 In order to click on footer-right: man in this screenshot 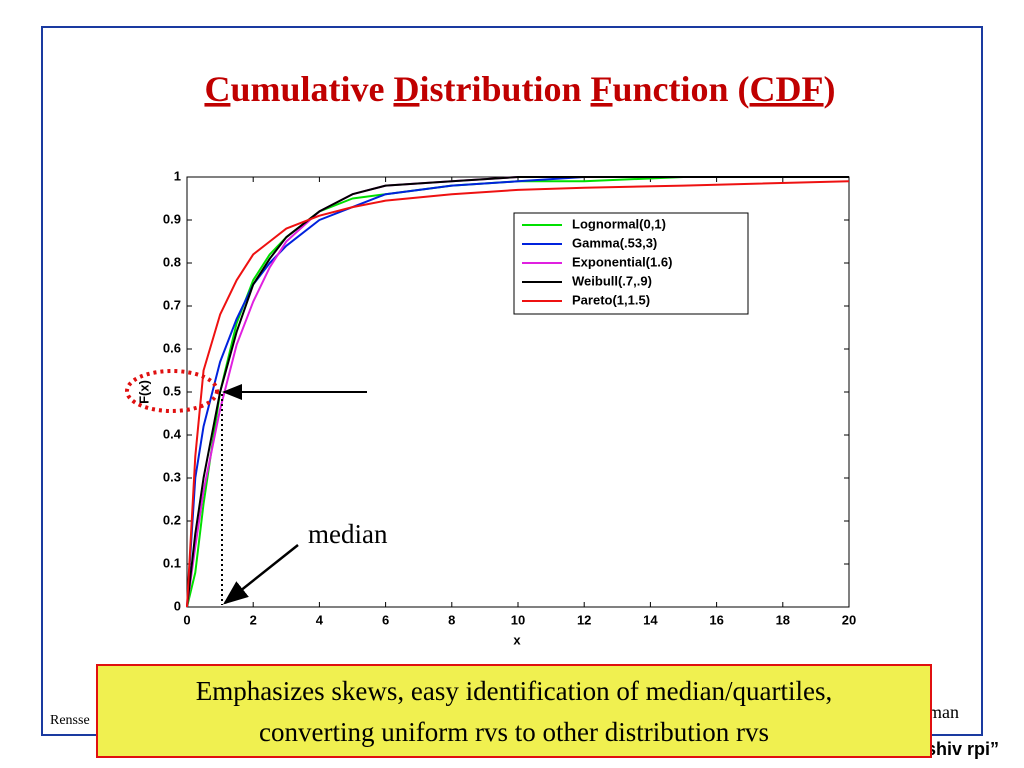, I will do `click(943, 712)`.